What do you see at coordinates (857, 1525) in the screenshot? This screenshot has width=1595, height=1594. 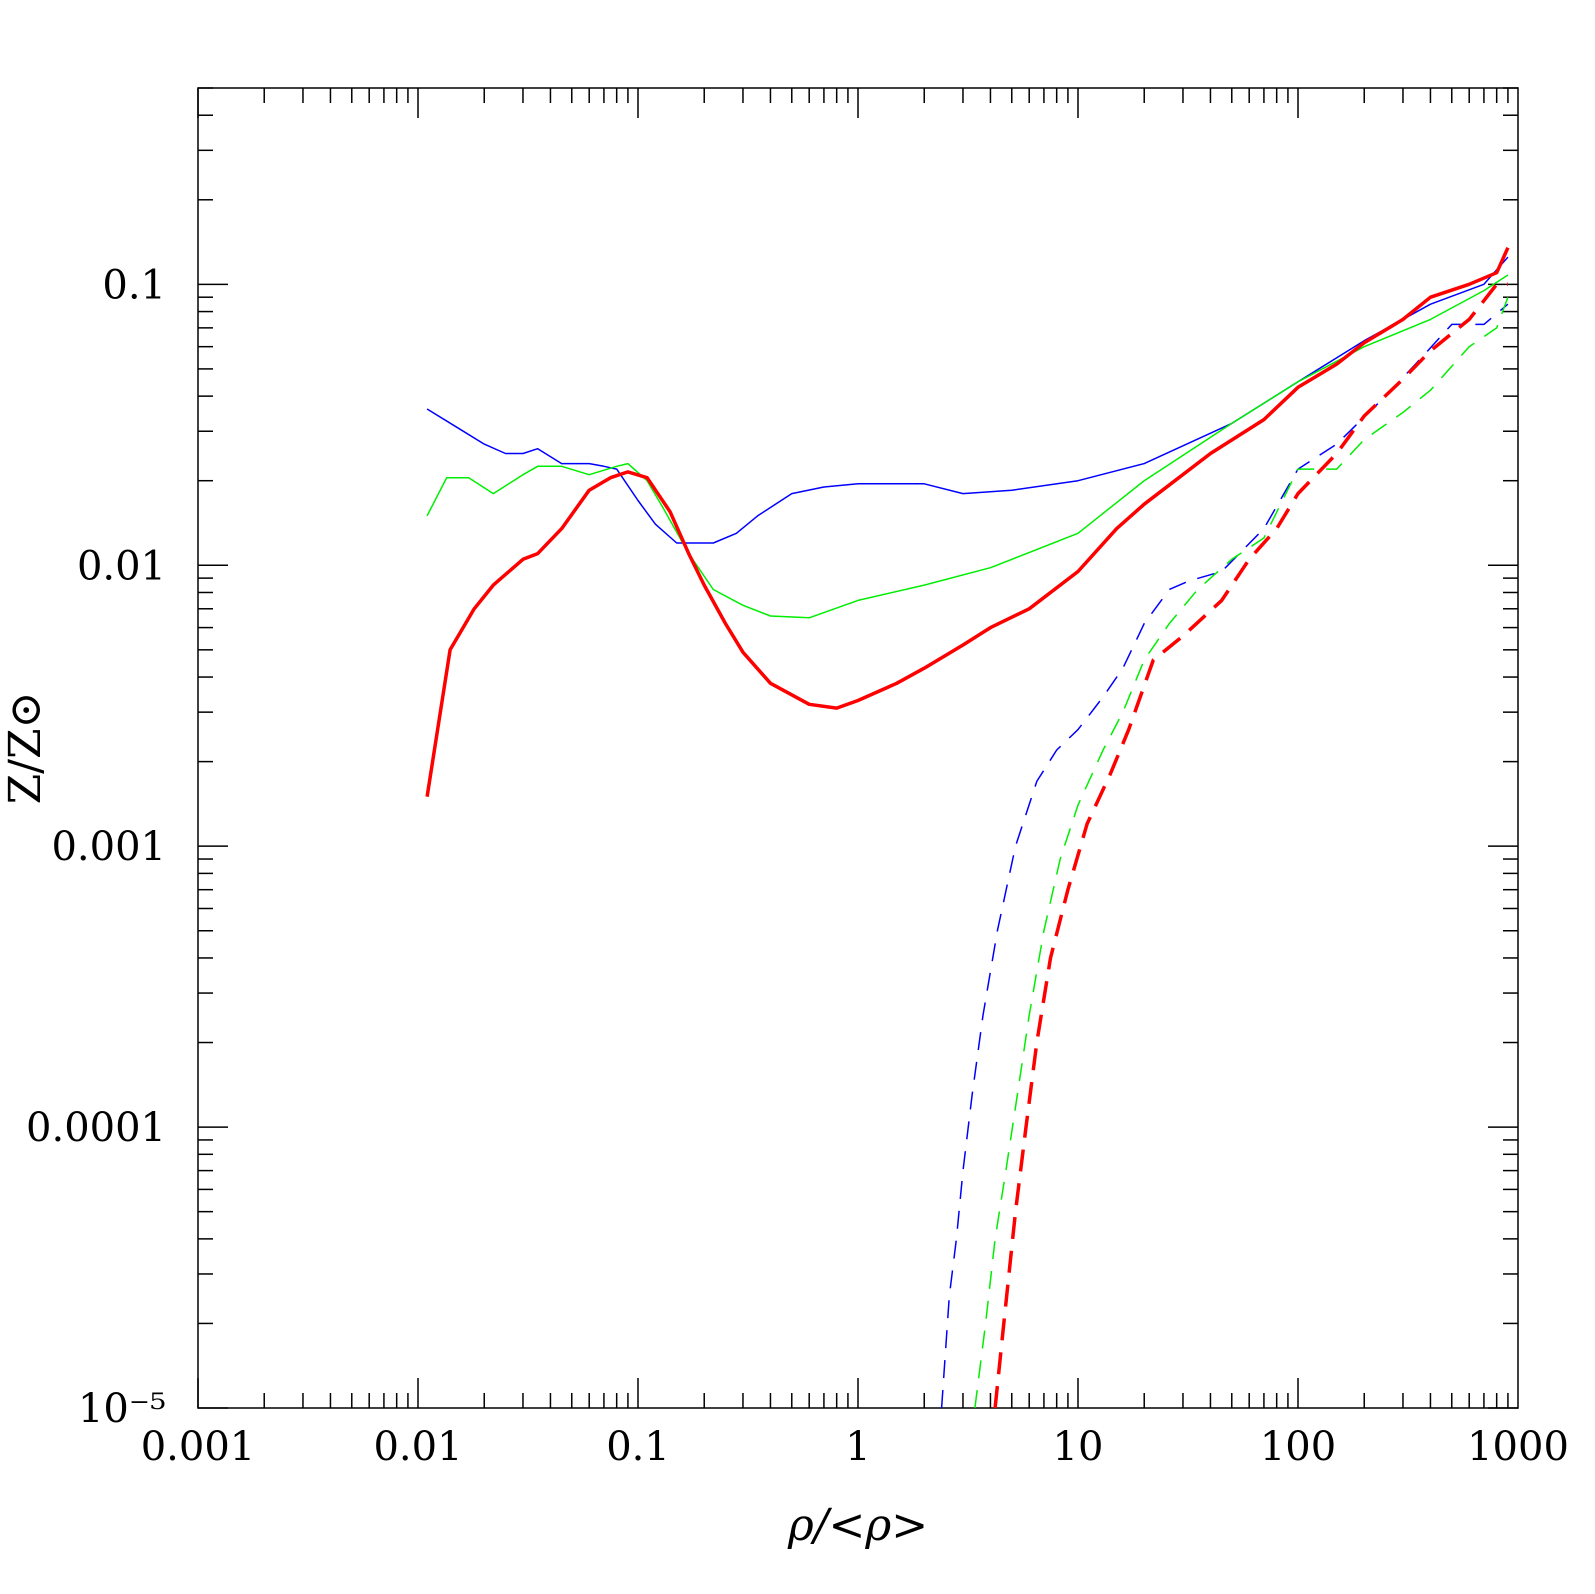 I see `x-axis-label: ρ/<ρ>` at bounding box center [857, 1525].